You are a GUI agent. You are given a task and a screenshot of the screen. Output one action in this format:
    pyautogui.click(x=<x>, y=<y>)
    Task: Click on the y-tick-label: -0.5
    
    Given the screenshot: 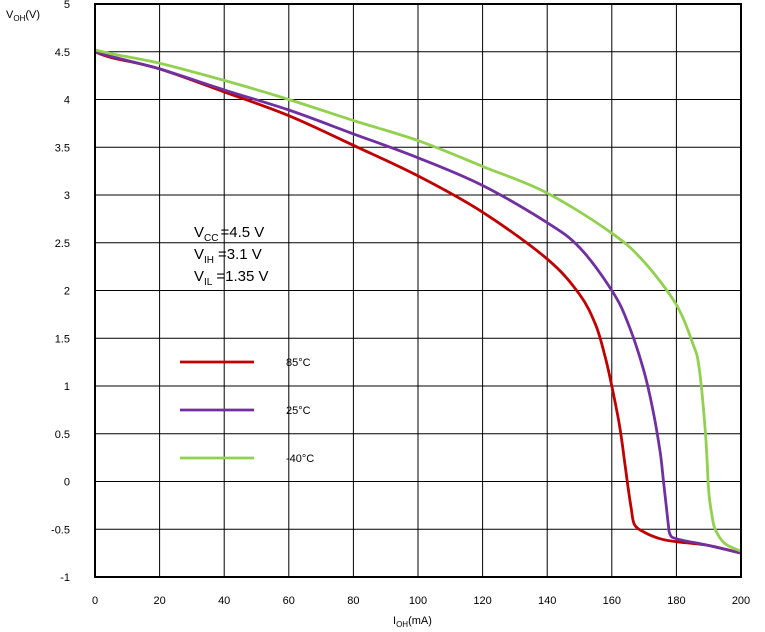 What is the action you would take?
    pyautogui.click(x=60, y=530)
    